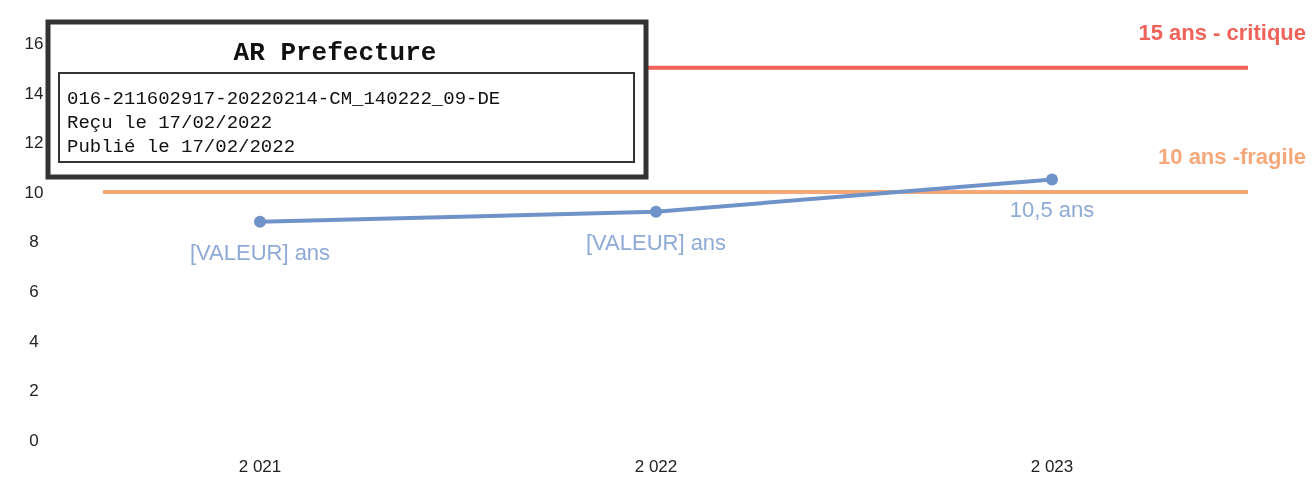  What do you see at coordinates (1052, 466) in the screenshot?
I see `x-tick-label: 2 023` at bounding box center [1052, 466].